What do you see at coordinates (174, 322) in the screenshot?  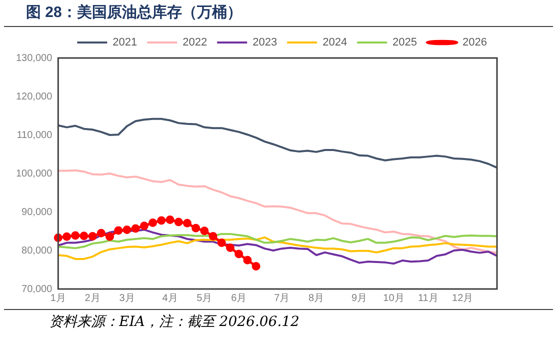 I see `text: 资料来源：EIA，注：截至 2026.06.12` at bounding box center [174, 322].